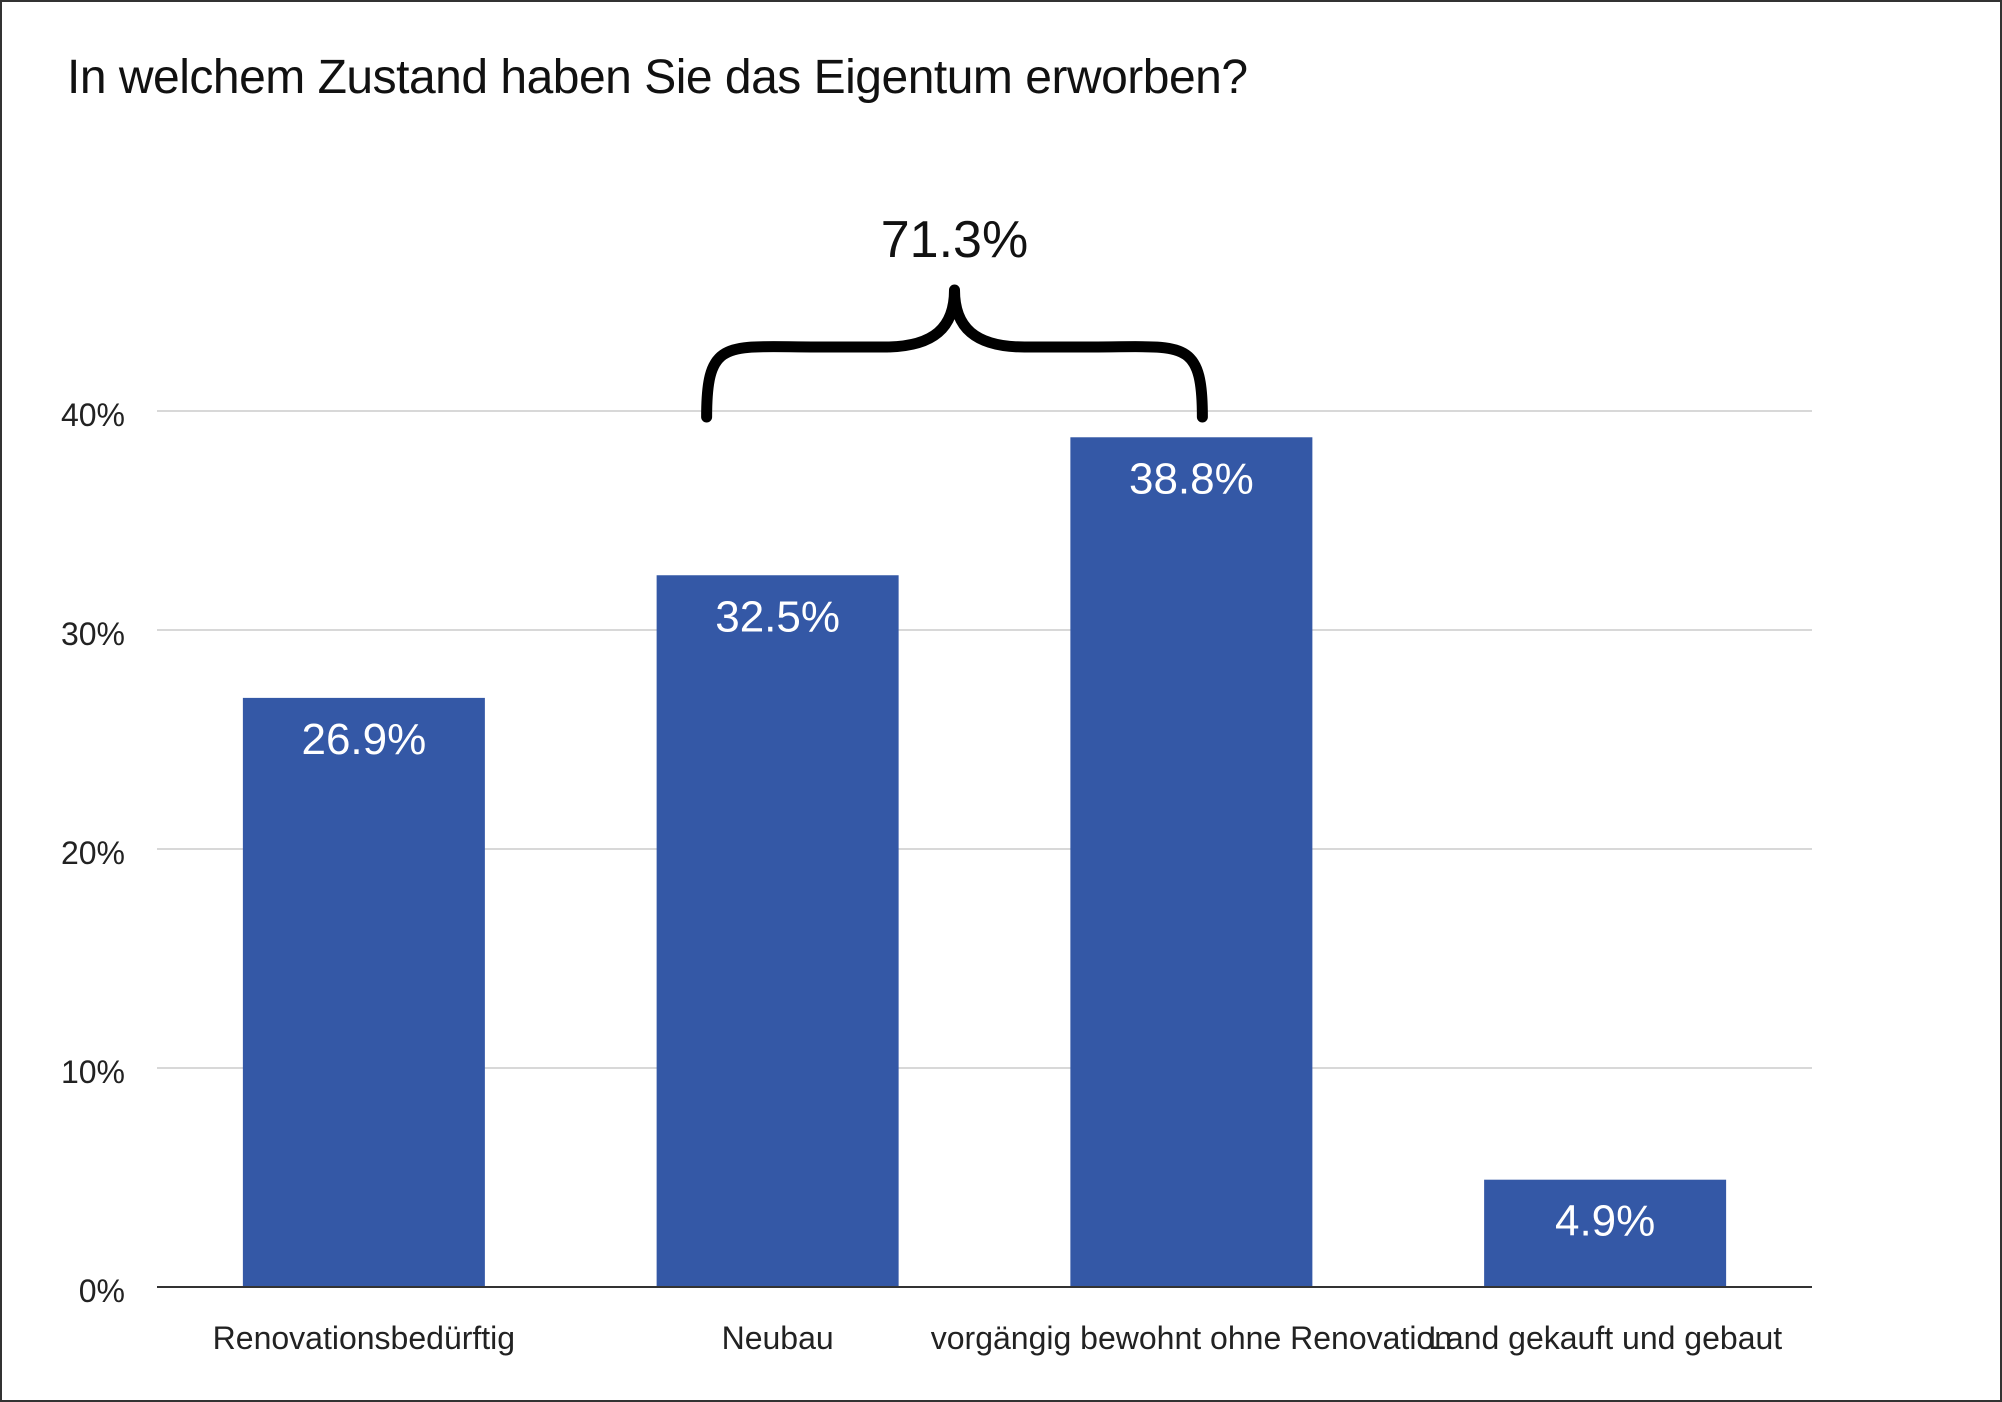  I want to click on category-label: Renovationsbedürftig, so click(364, 1338).